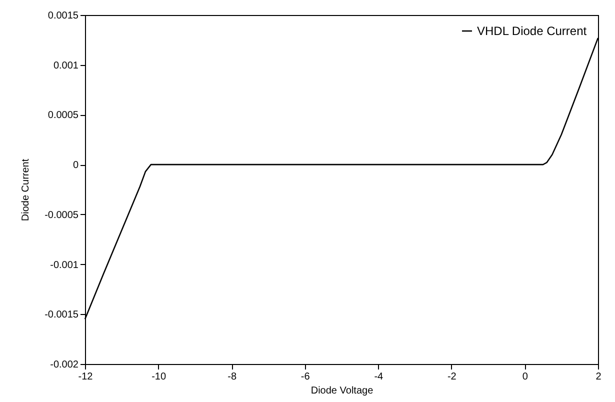  Describe the element at coordinates (379, 377) in the screenshot. I see `x-tick-label: -4` at that location.